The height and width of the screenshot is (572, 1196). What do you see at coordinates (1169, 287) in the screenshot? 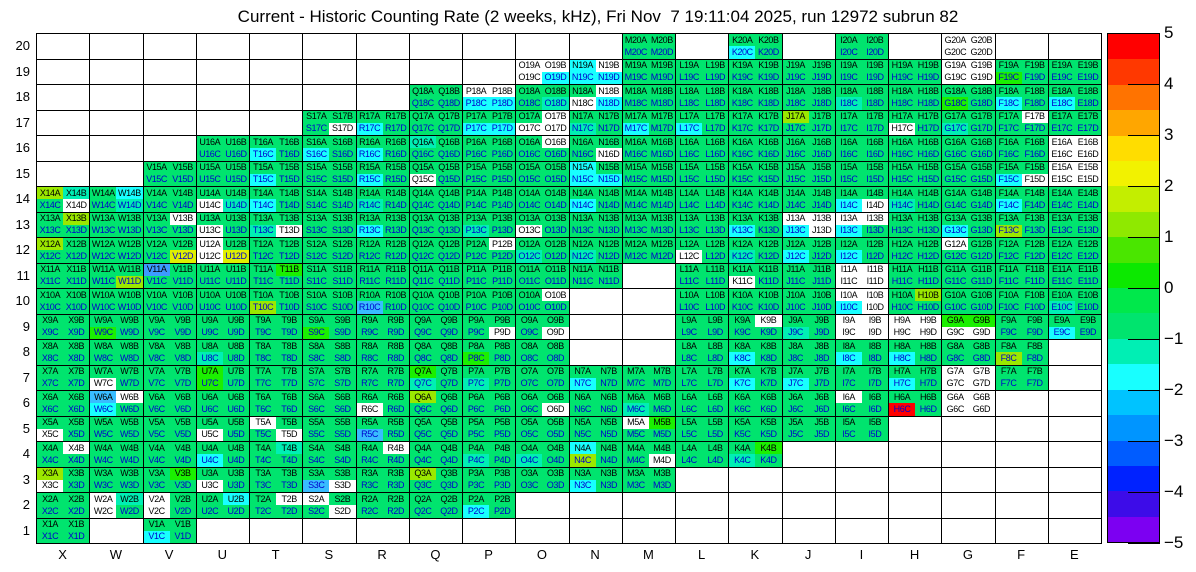
I see `colorbar-tick-label-0: 0` at bounding box center [1169, 287].